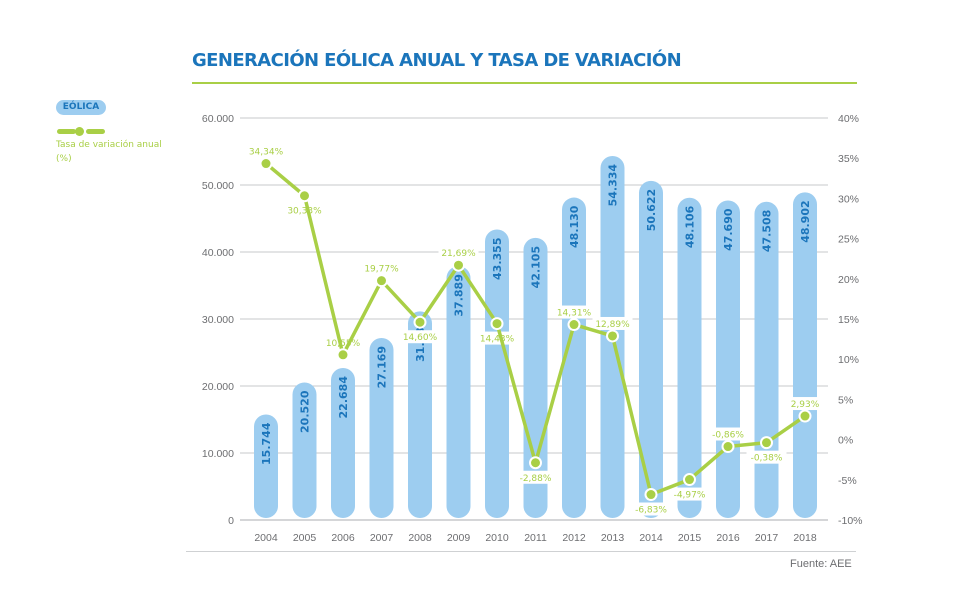  I want to click on x-tick-label: 2006, so click(343, 538).